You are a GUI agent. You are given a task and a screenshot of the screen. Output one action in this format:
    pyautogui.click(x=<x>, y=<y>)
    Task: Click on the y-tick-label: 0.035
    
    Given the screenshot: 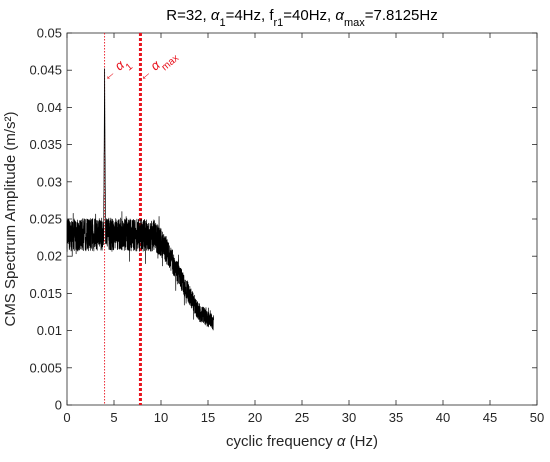 What is the action you would take?
    pyautogui.click(x=45, y=144)
    